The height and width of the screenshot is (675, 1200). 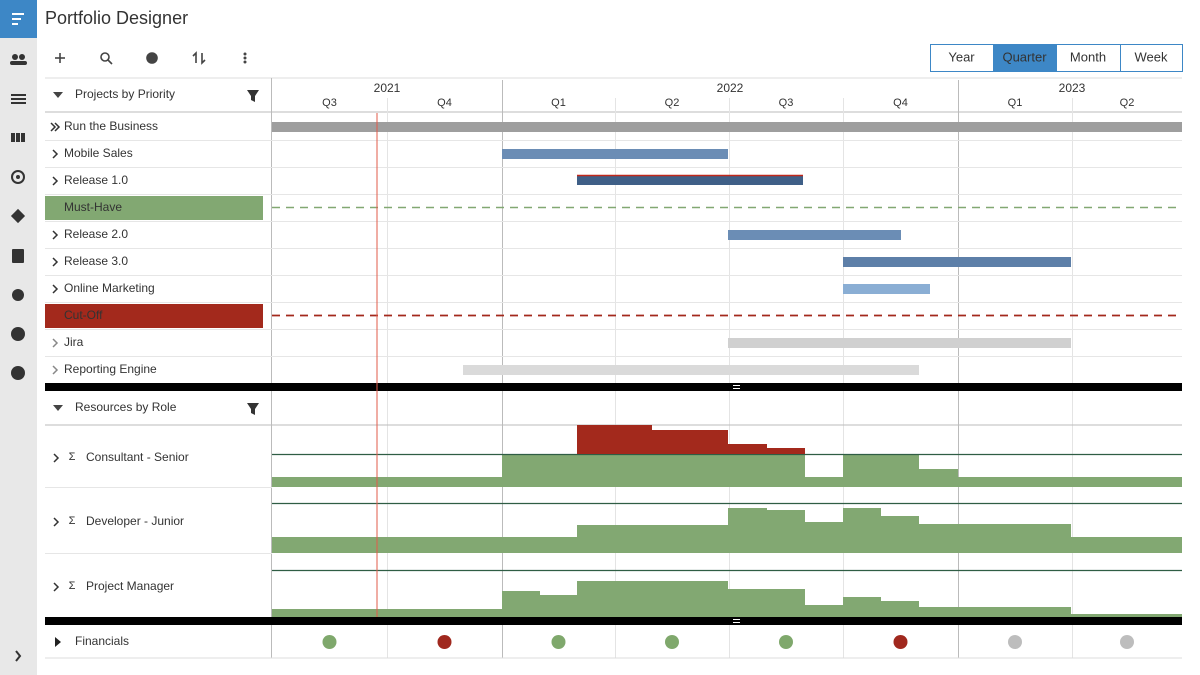 I want to click on settings-button, so click(x=152, y=58).